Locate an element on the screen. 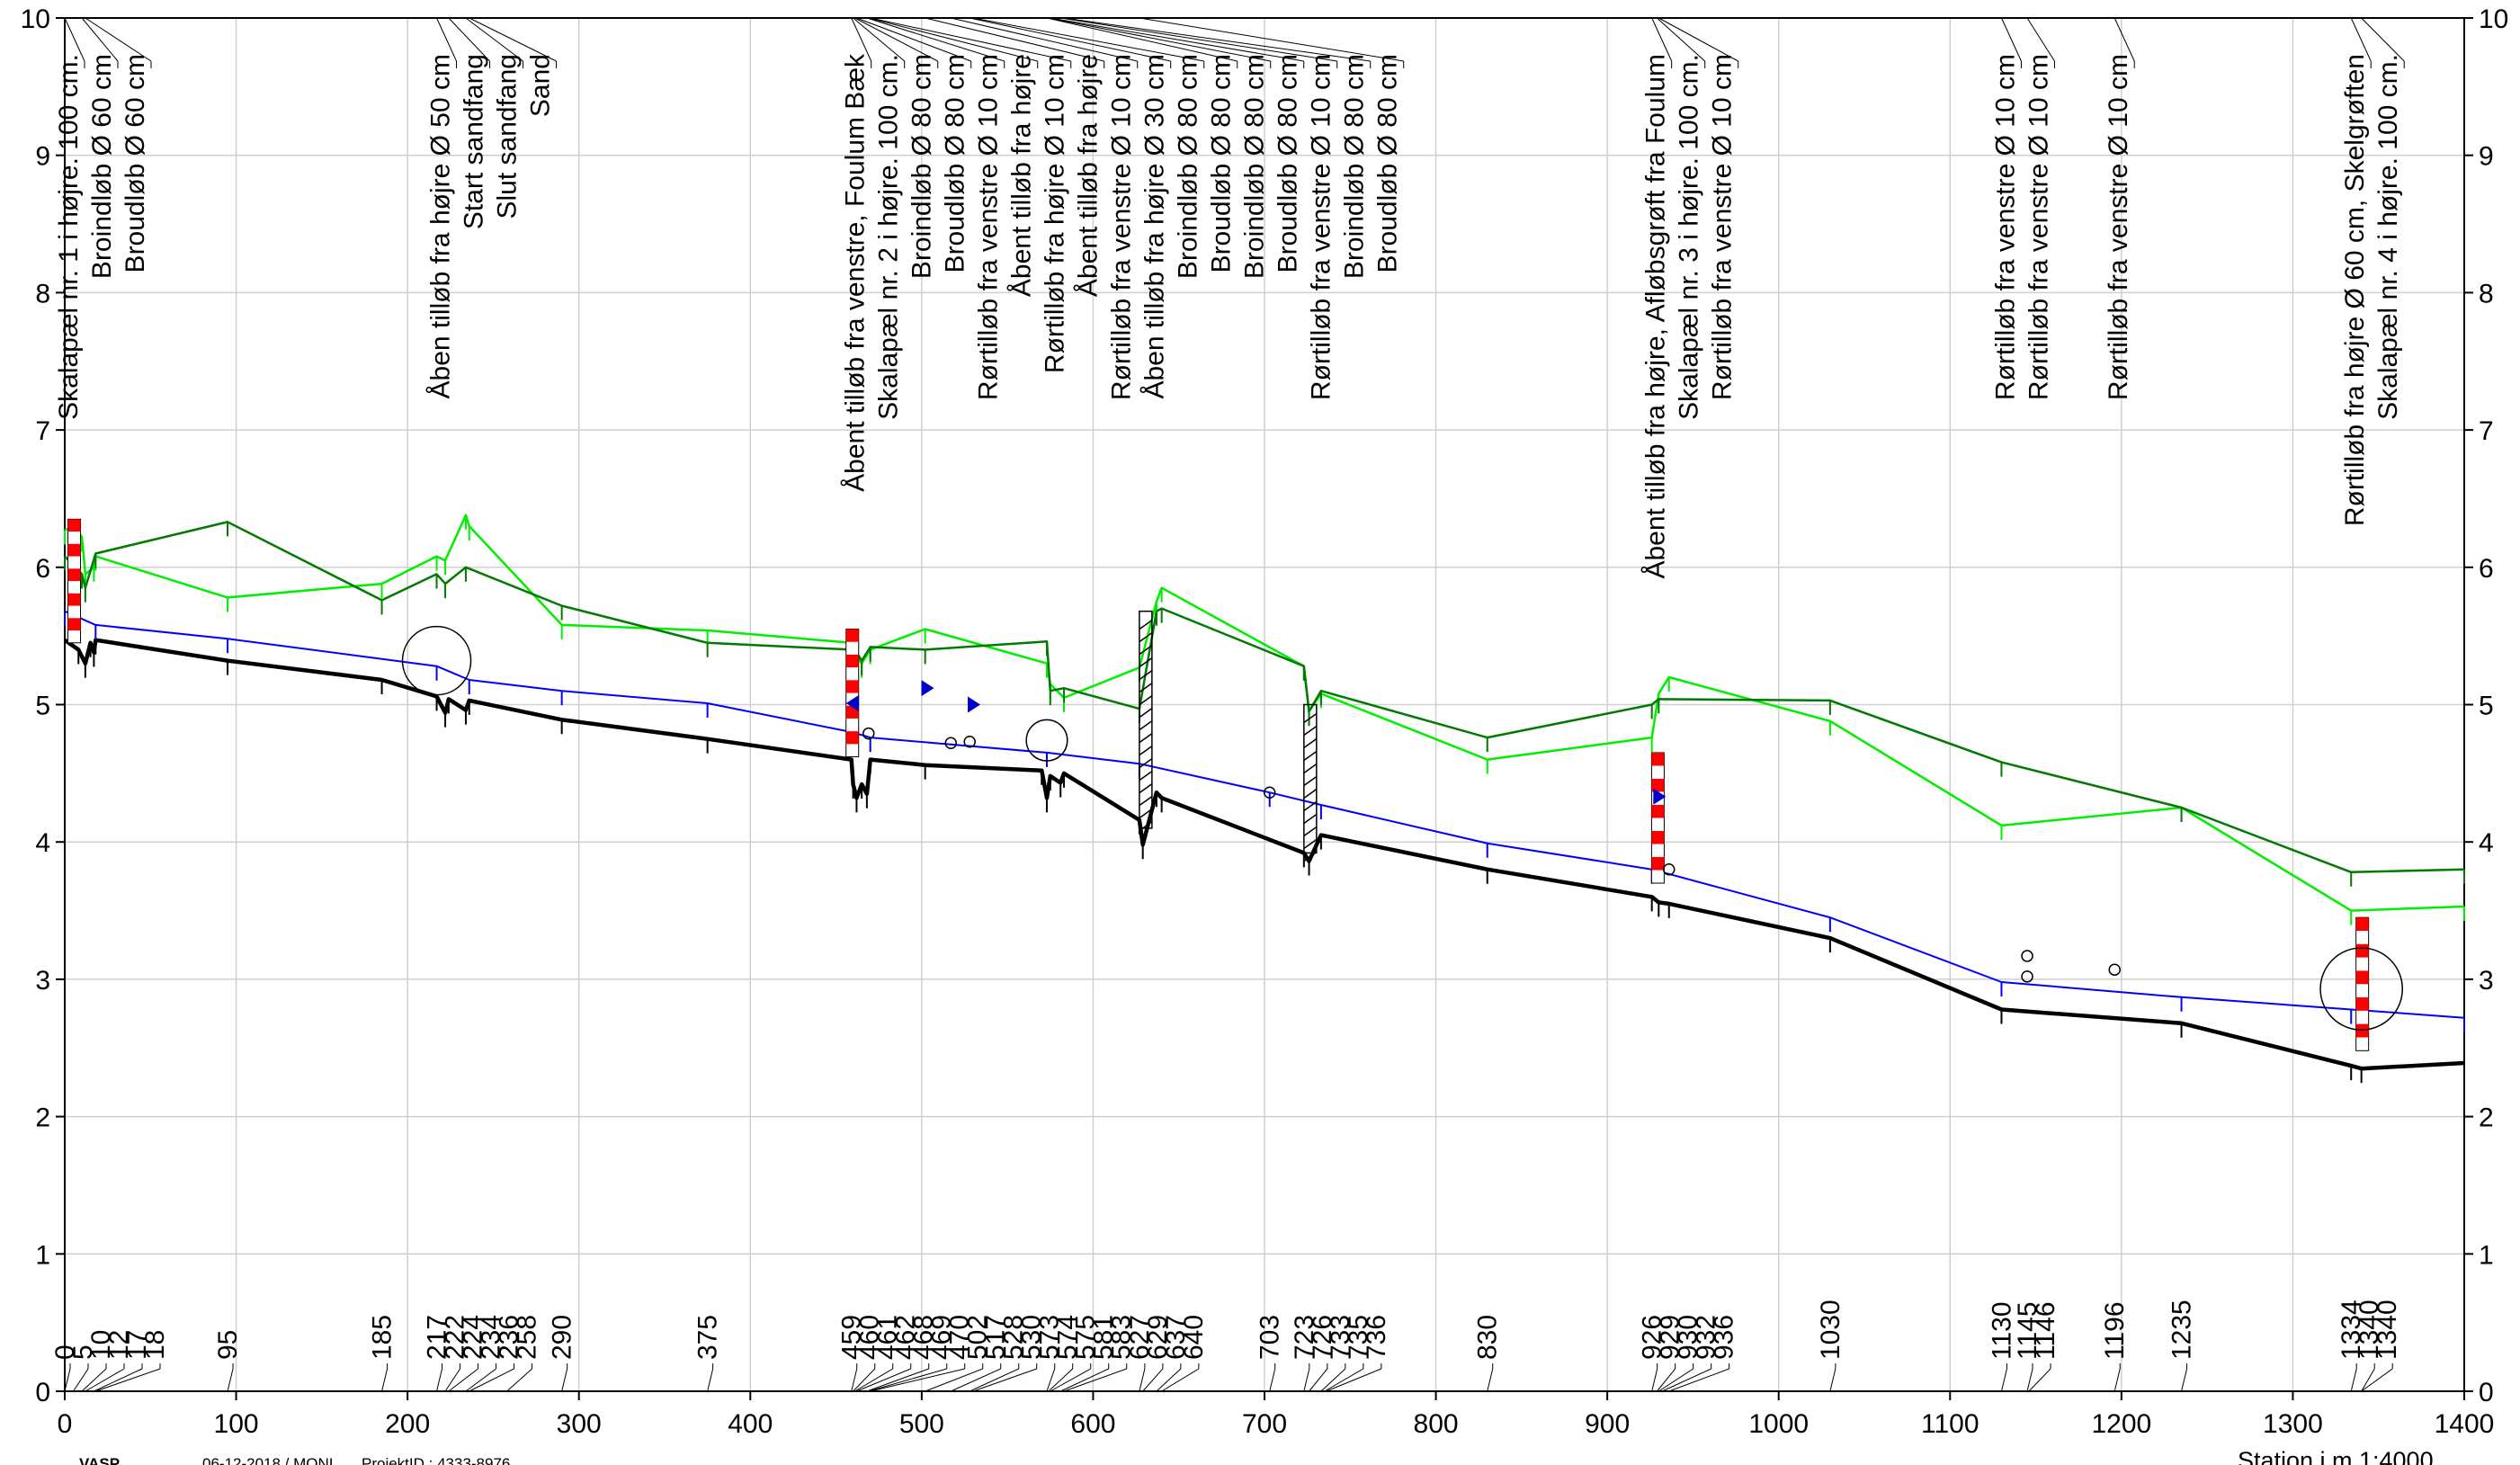 The image size is (2520, 1465). y-tick-label-right: 9 is located at coordinates (2486, 157).